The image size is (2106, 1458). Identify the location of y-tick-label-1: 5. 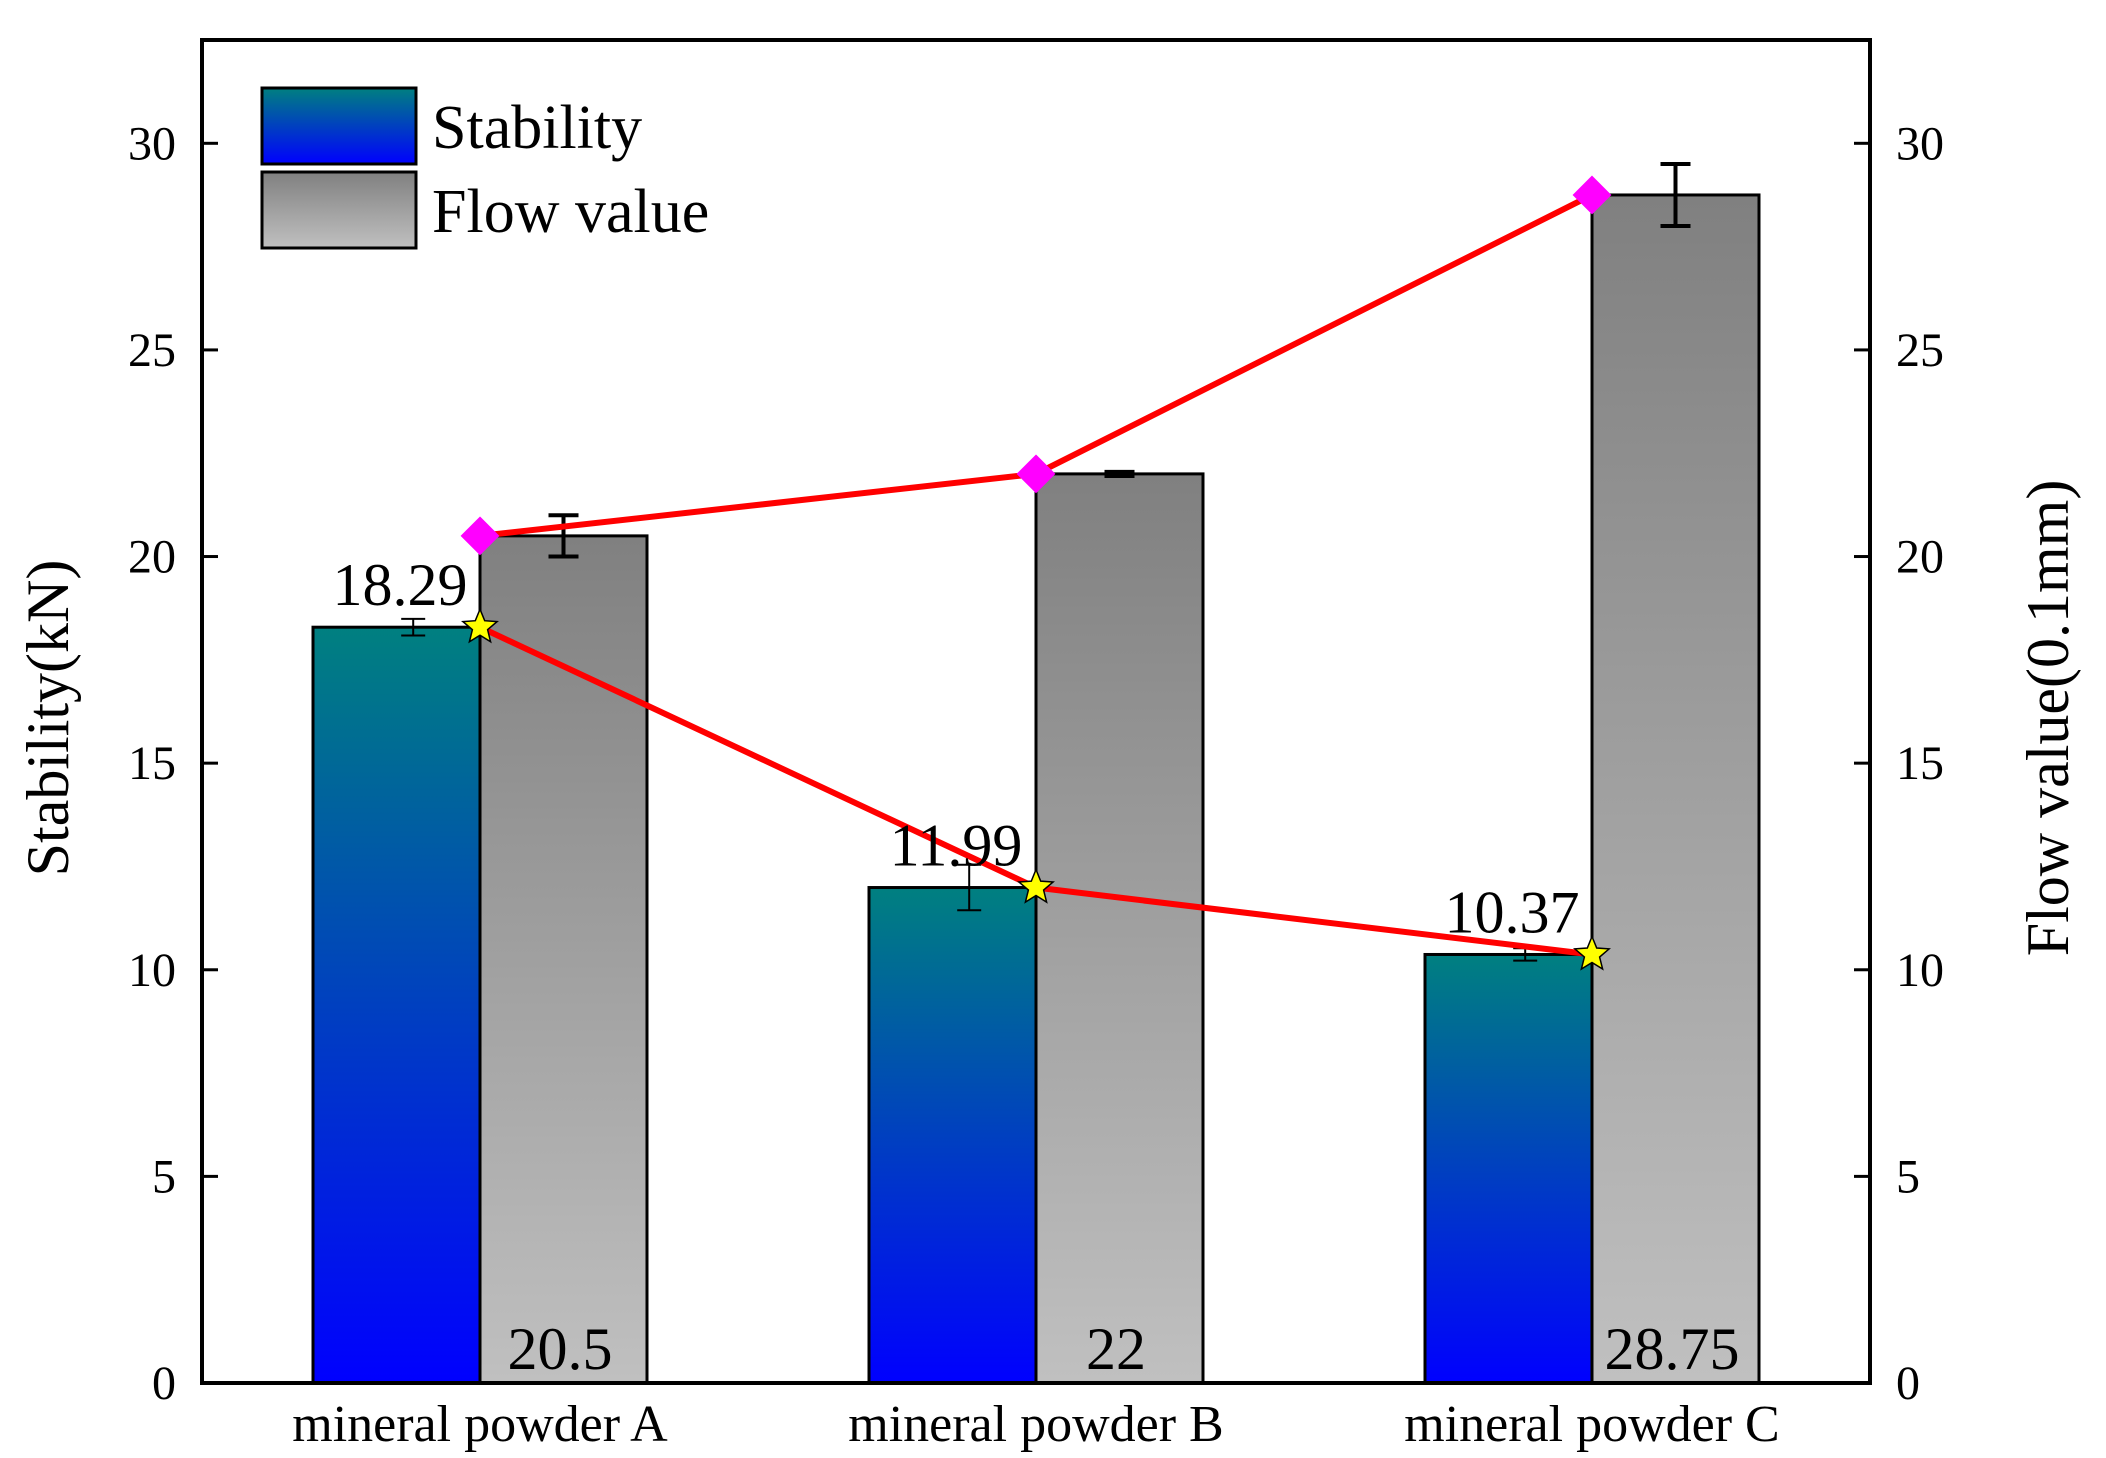
(164, 1176).